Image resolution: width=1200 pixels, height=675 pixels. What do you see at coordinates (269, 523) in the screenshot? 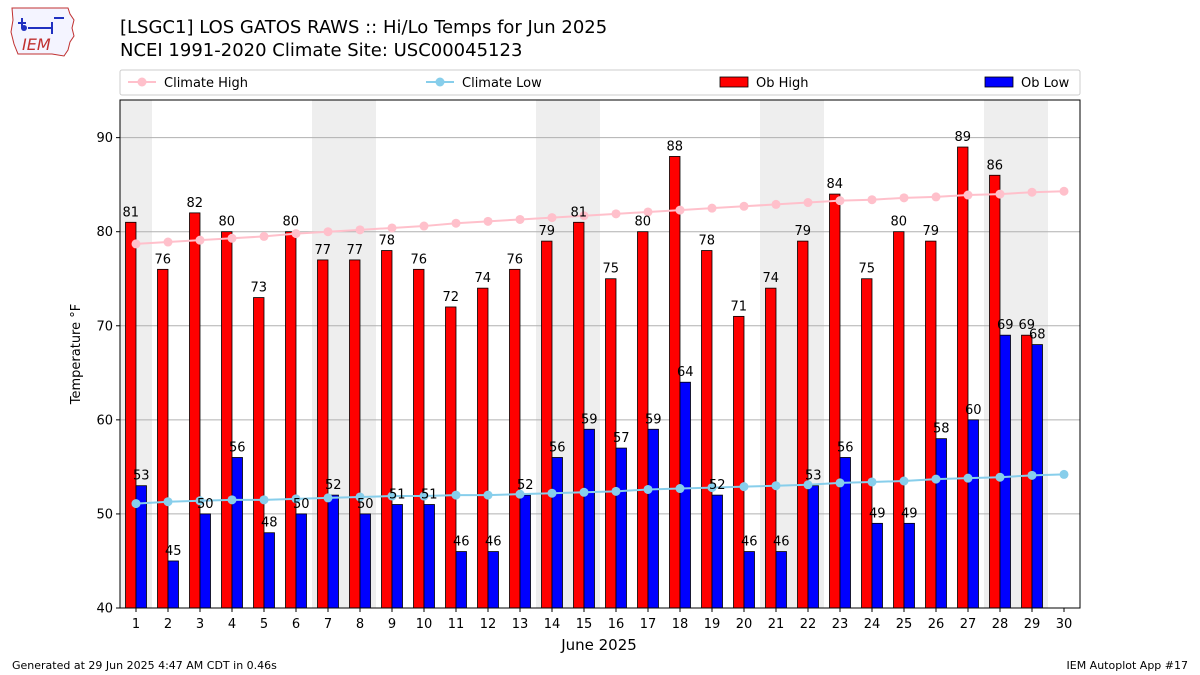
I see `label-ob-low-day-5: 48` at bounding box center [269, 523].